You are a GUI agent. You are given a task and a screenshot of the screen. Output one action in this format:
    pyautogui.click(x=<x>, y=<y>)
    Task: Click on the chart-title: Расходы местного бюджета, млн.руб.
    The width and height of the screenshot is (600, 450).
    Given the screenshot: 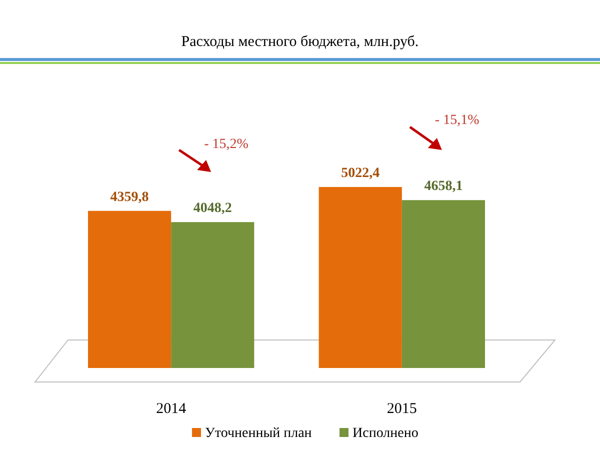 What is the action you would take?
    pyautogui.click(x=300, y=42)
    